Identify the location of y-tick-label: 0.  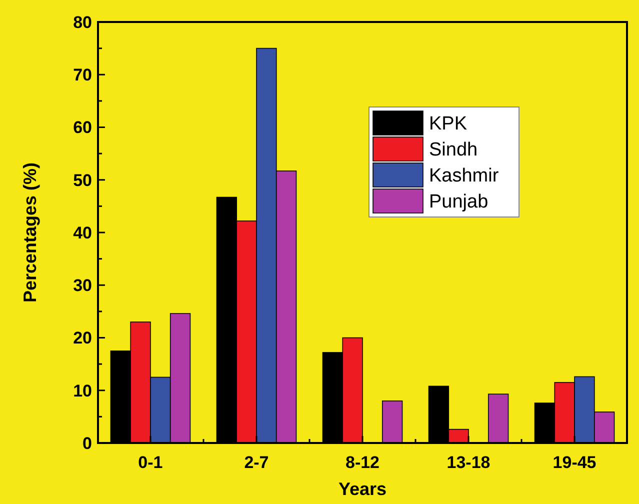
(87, 443).